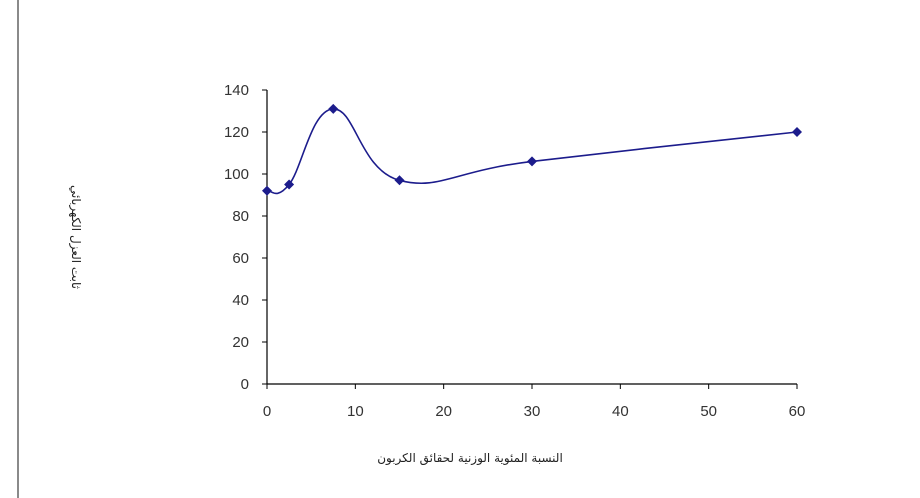 The height and width of the screenshot is (498, 920). What do you see at coordinates (240, 300) in the screenshot?
I see `y-tick-label: 40` at bounding box center [240, 300].